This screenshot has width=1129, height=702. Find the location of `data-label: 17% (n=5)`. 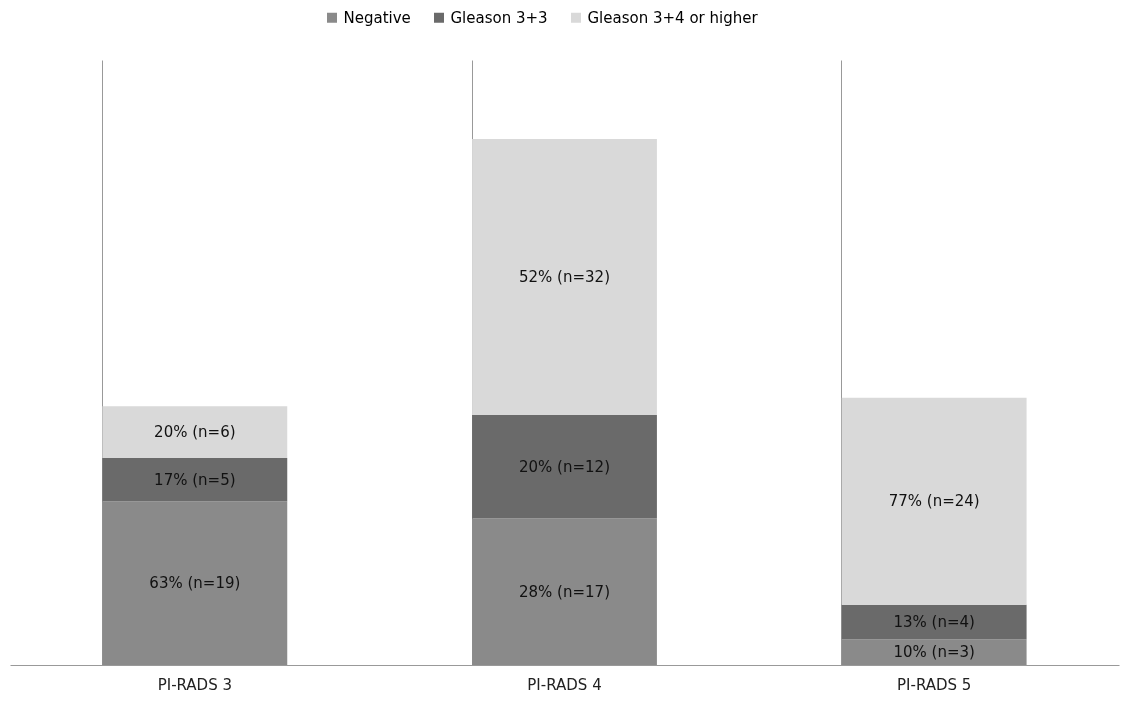

data-label: 17% (n=5) is located at coordinates (195, 479).